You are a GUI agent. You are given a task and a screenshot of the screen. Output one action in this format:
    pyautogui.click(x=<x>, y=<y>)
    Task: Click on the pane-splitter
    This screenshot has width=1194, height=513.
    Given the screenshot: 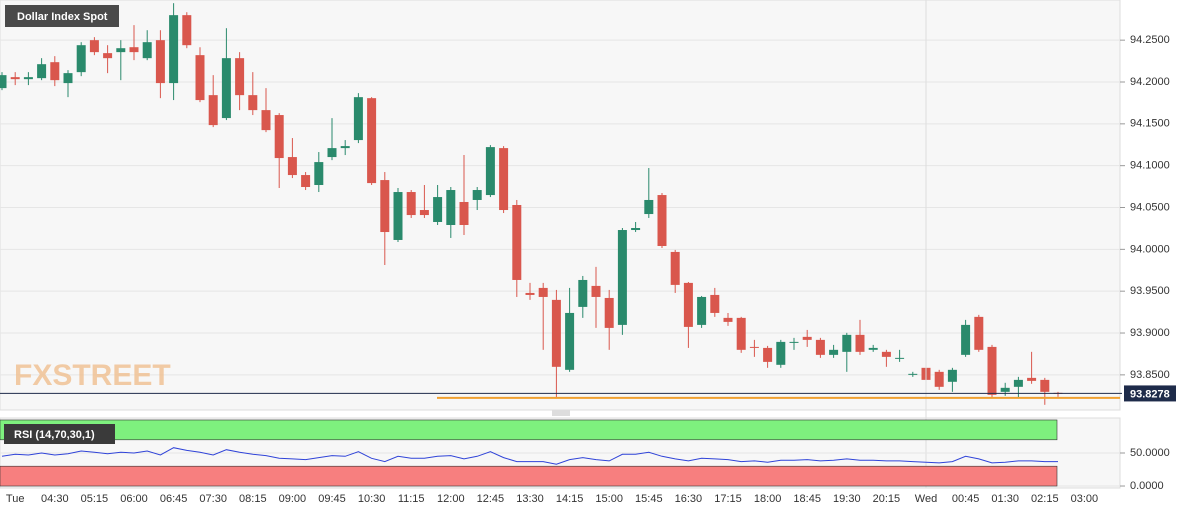 What is the action you would take?
    pyautogui.click(x=561, y=413)
    